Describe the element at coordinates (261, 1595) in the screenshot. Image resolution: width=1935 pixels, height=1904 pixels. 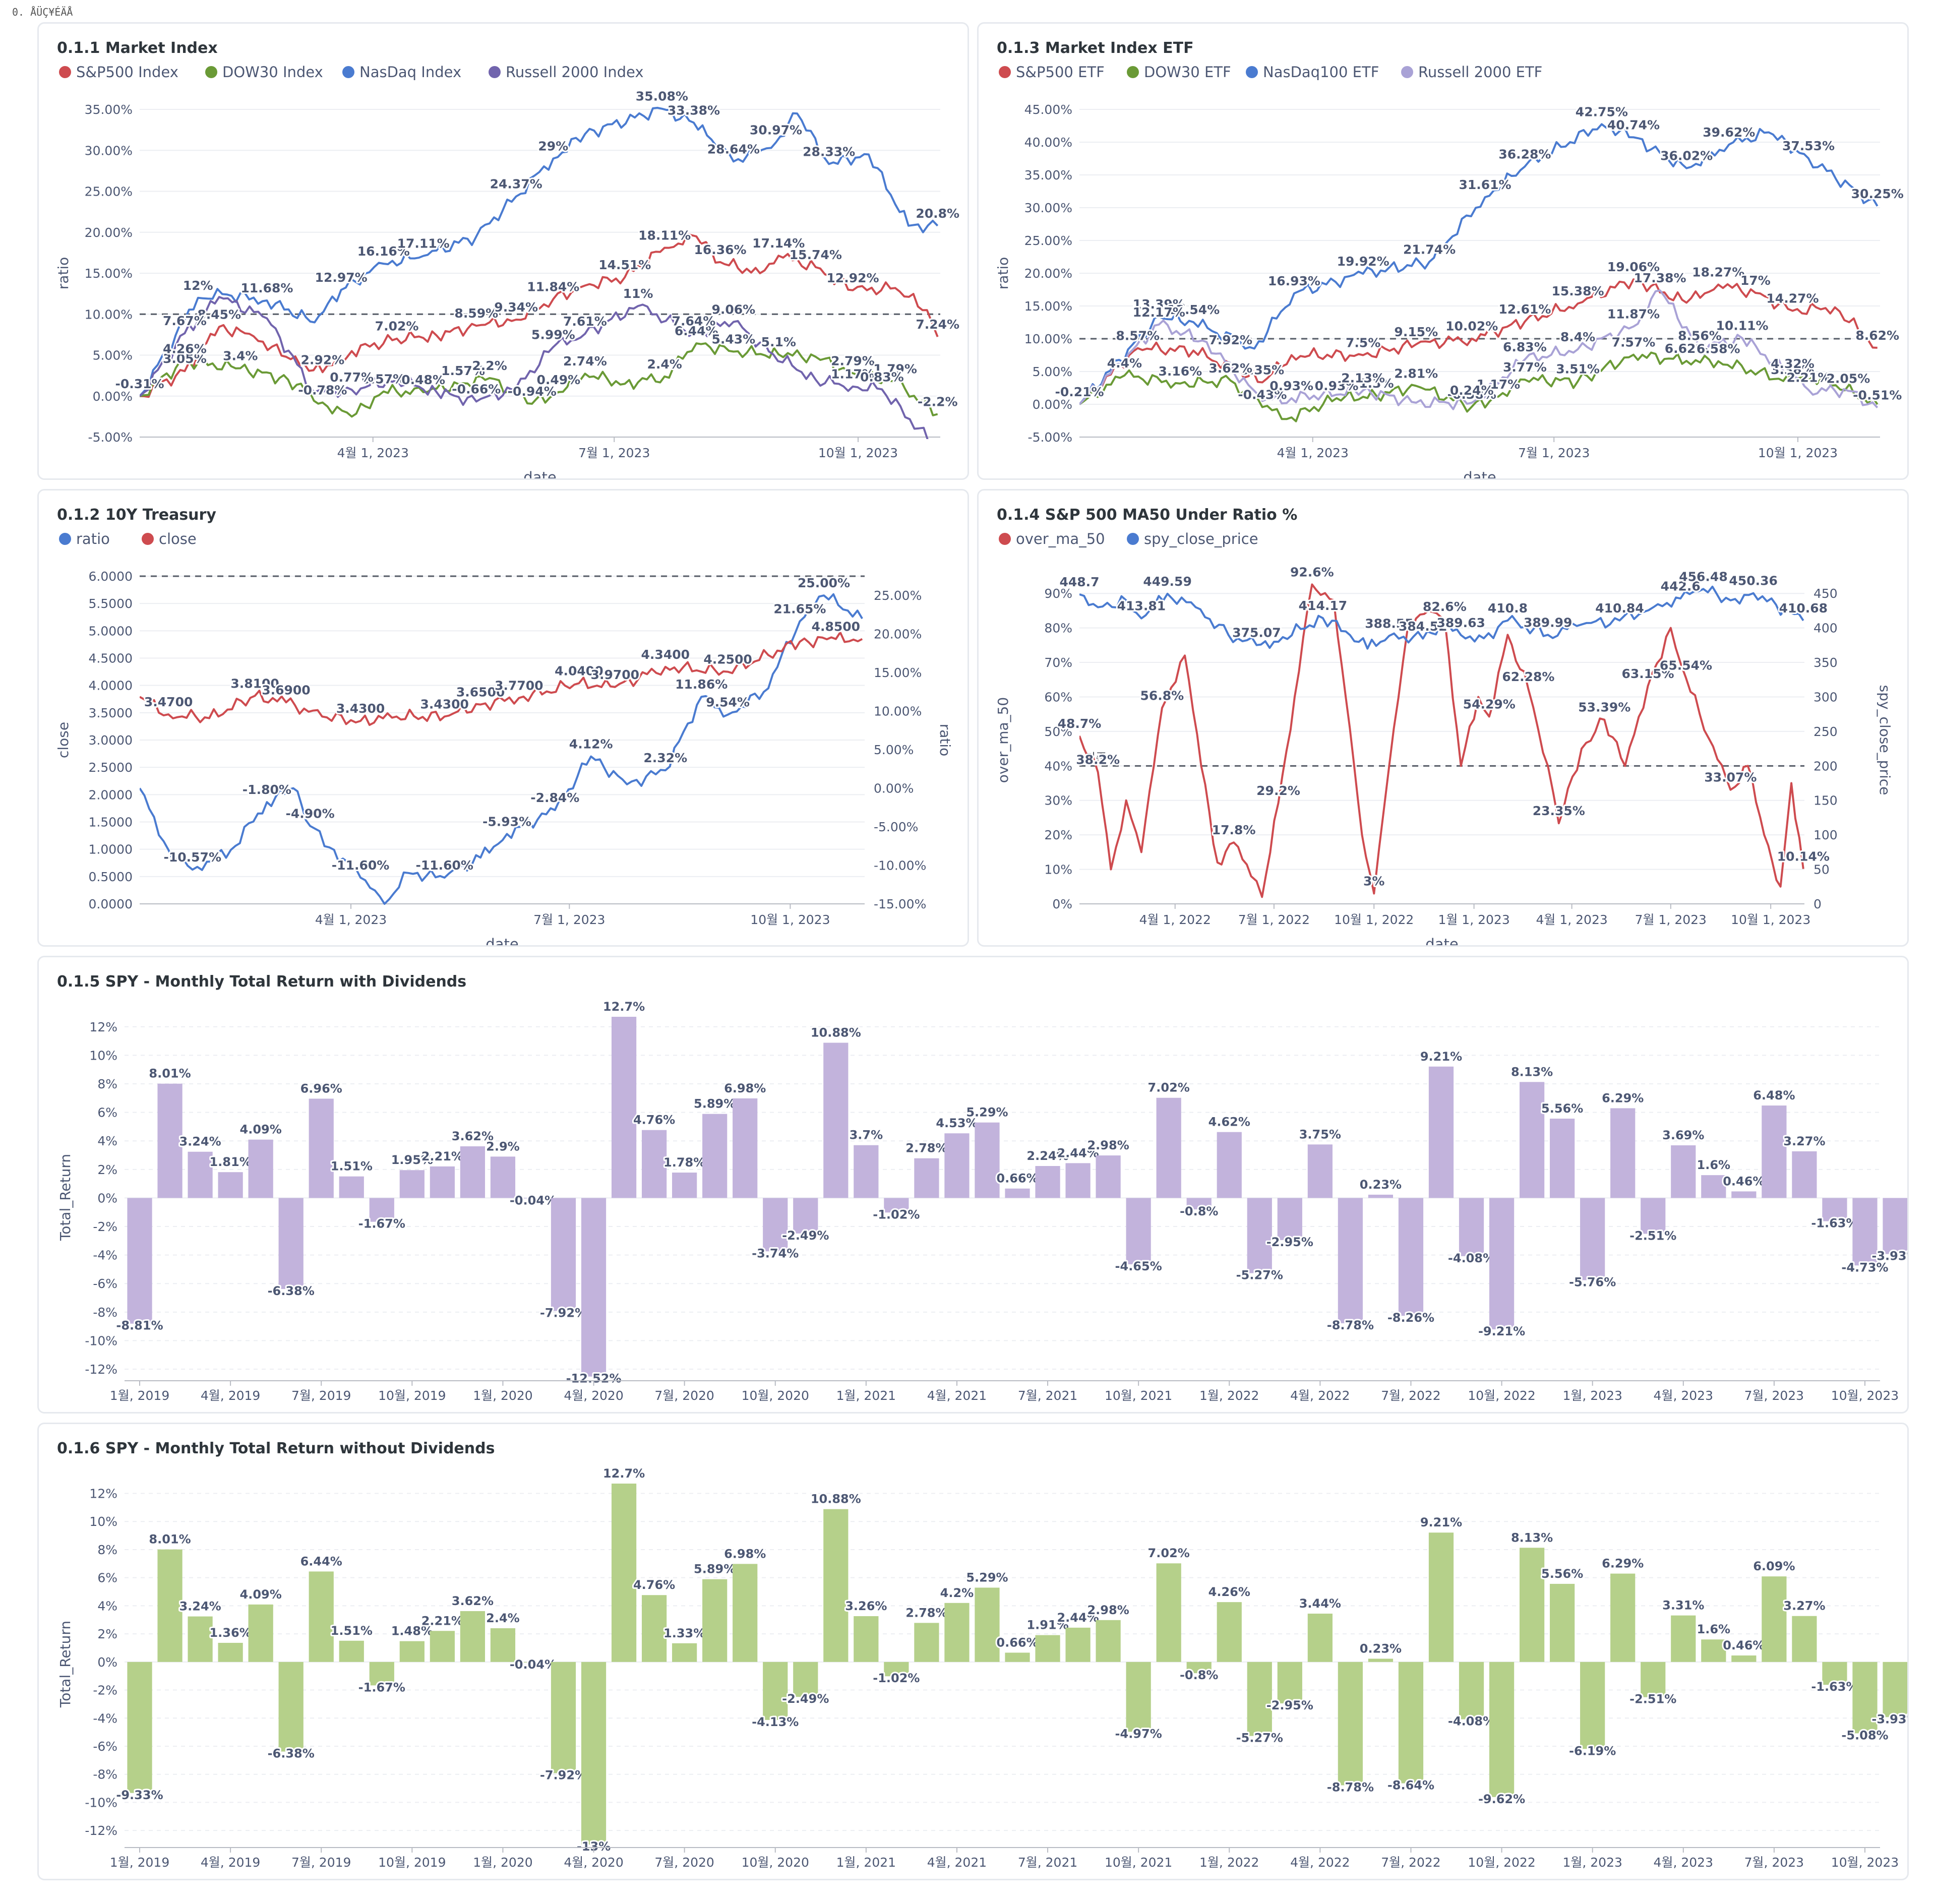
I see `bar-value-label: 4.09%` at that location.